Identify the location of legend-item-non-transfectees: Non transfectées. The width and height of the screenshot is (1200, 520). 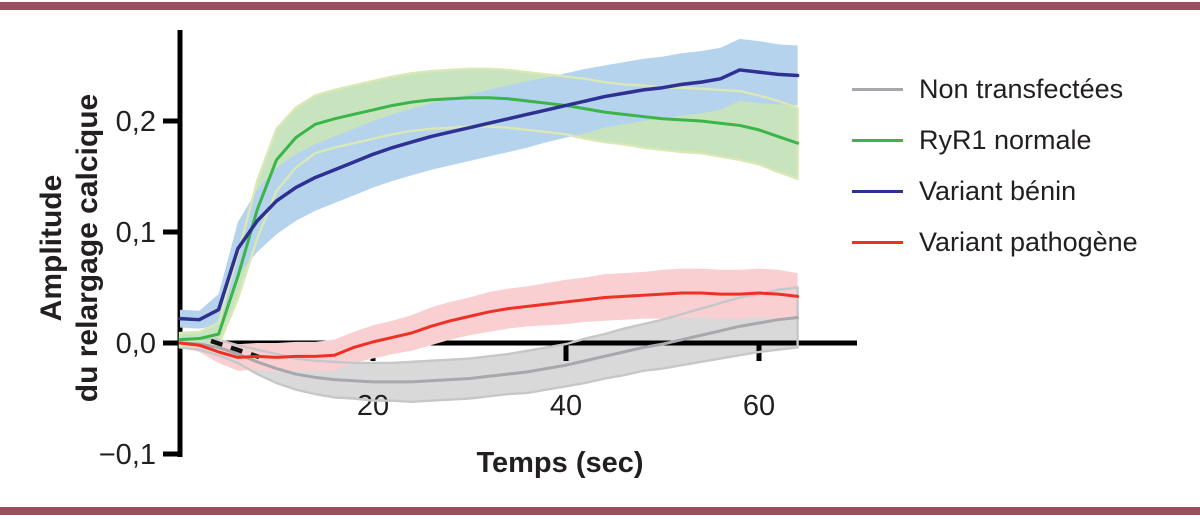
(995, 89).